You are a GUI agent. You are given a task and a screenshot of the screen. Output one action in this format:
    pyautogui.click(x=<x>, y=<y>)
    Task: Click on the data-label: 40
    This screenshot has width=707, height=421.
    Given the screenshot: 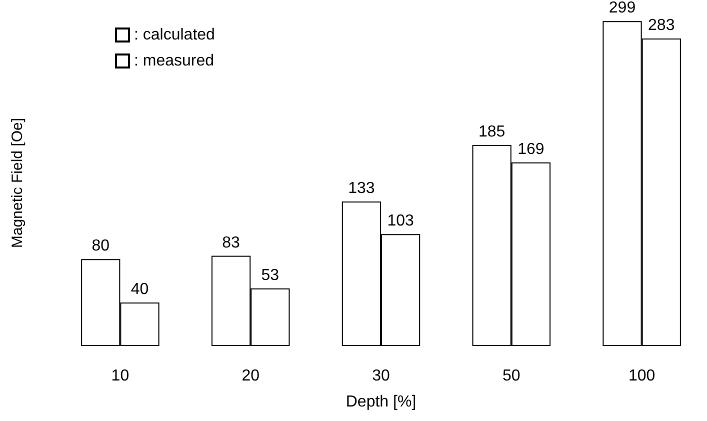 What is the action you would take?
    pyautogui.click(x=139, y=289)
    